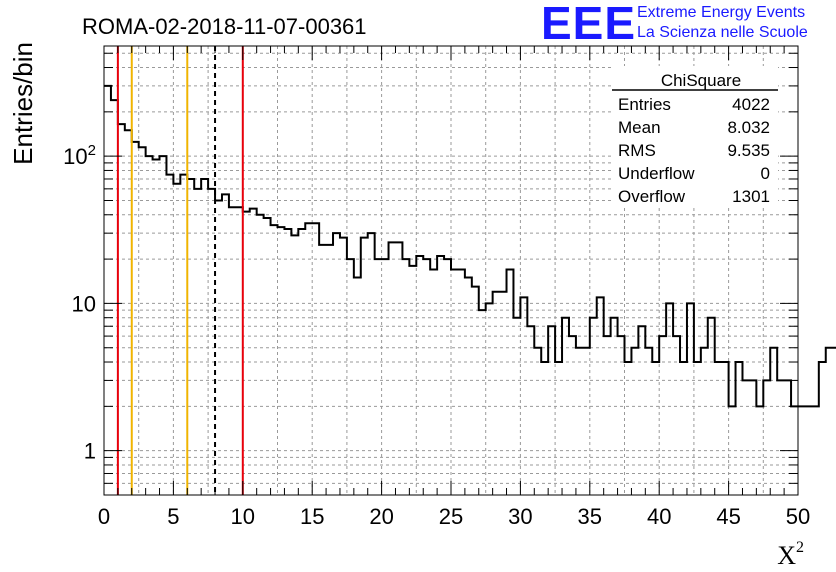  Describe the element at coordinates (173, 516) in the screenshot. I see `x-tick-label: 5` at that location.